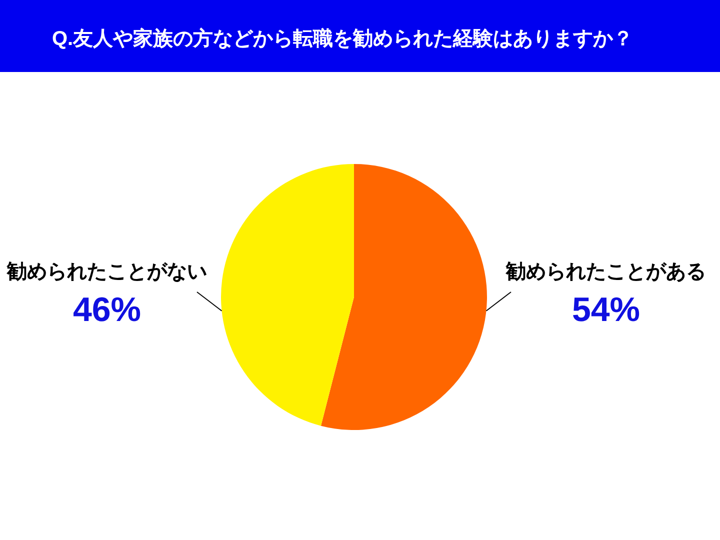 The height and width of the screenshot is (540, 720). I want to click on title: Q.友人や家族の方などから転職を勧められた経験はありますか？, so click(343, 39).